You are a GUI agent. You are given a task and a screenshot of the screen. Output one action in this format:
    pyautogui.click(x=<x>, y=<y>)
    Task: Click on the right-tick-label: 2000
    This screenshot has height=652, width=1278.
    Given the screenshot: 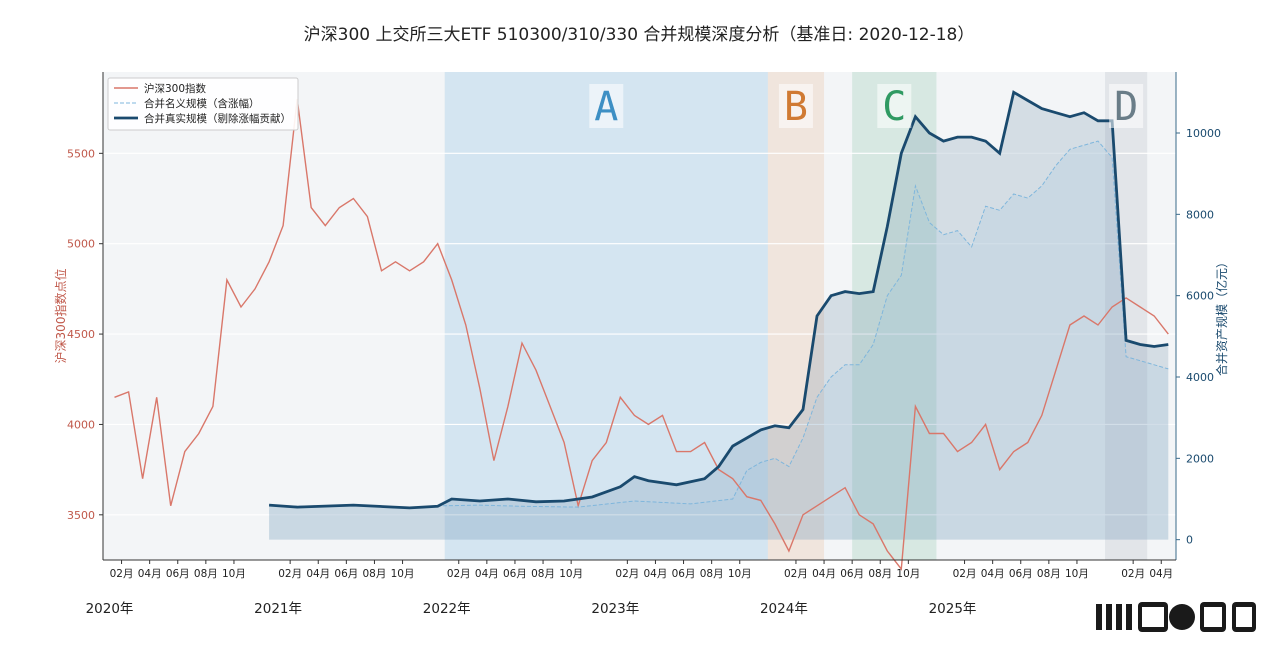 What is the action you would take?
    pyautogui.click(x=1200, y=458)
    